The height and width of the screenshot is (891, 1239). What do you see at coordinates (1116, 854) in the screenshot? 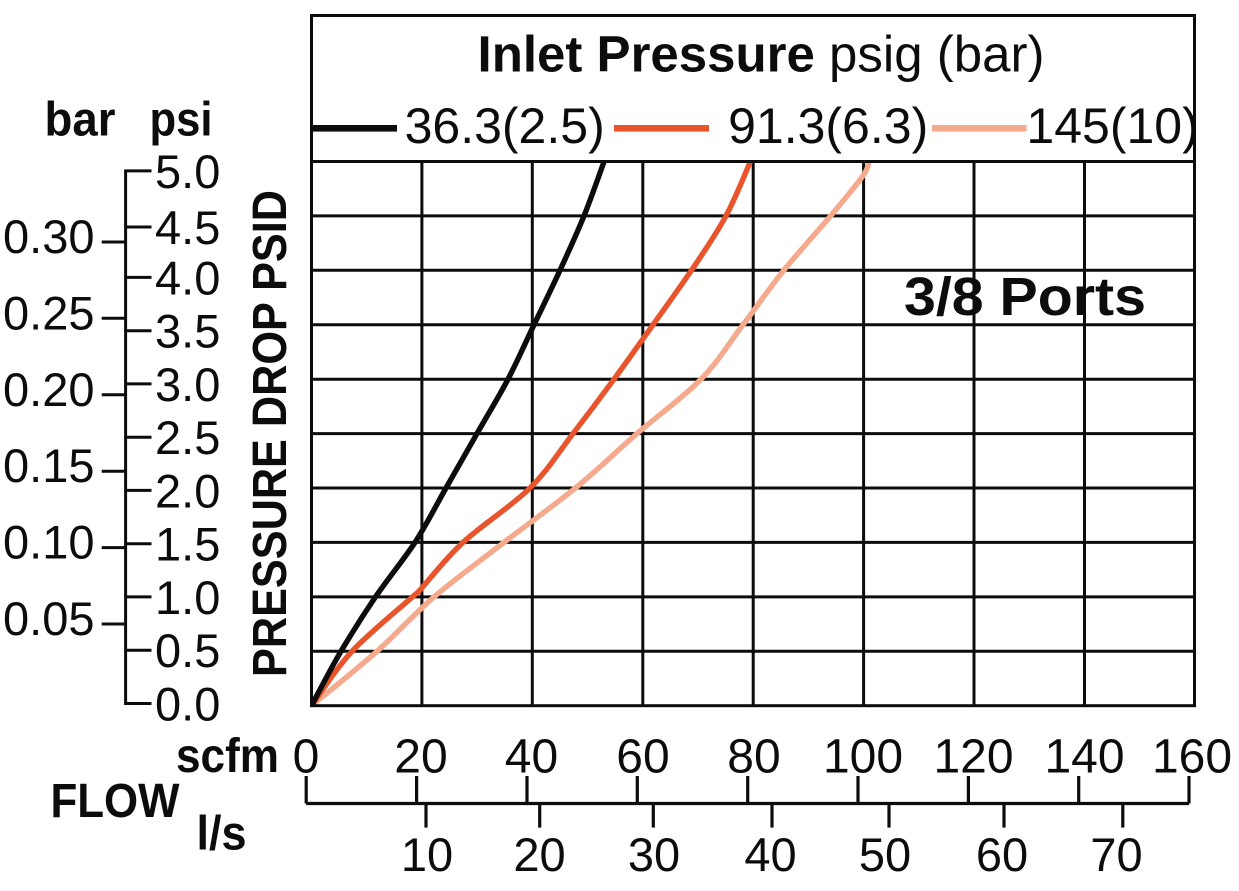
I see `svg-text: 70` at bounding box center [1116, 854].